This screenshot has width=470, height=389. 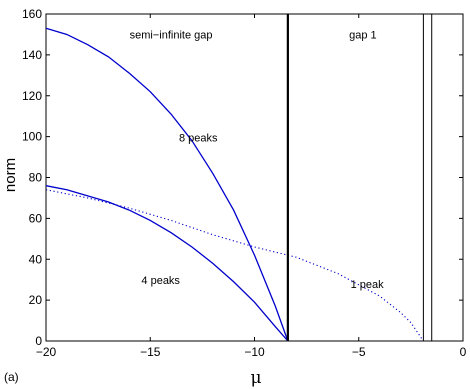 What do you see at coordinates (36, 178) in the screenshot?
I see `y-tick-label: 80` at bounding box center [36, 178].